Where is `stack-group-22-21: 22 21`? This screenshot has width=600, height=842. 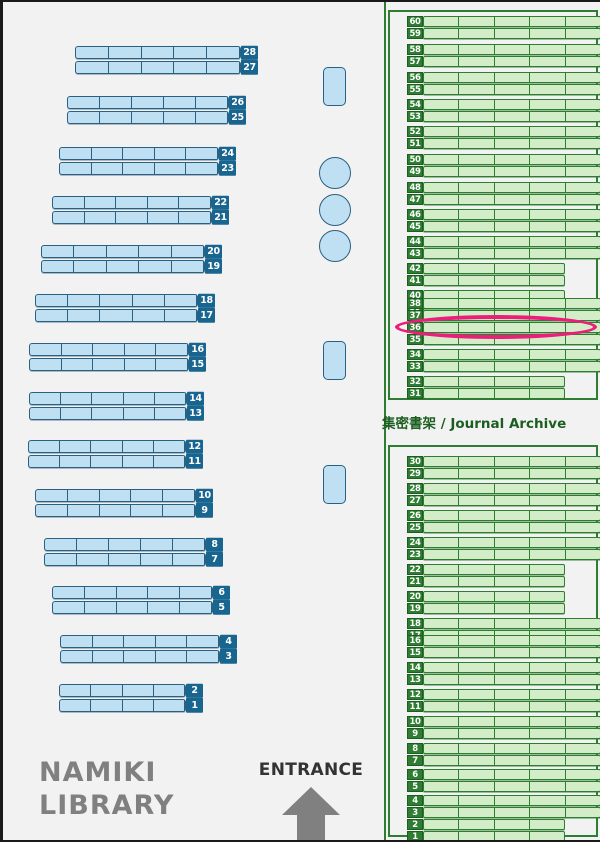 stack-group-22-21: 22 21 is located at coordinates (140, 210).